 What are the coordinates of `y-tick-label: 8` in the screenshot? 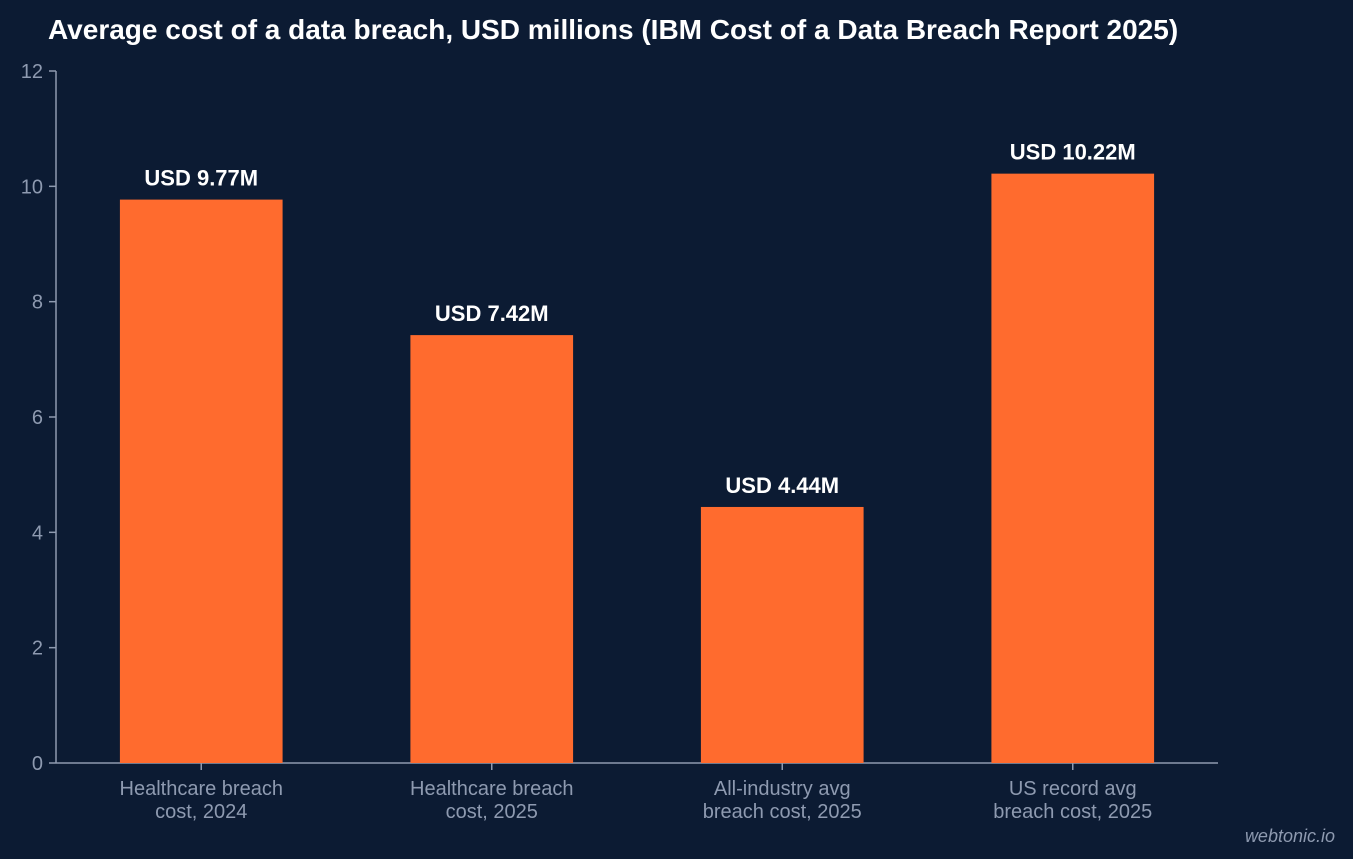 It's located at (37, 303).